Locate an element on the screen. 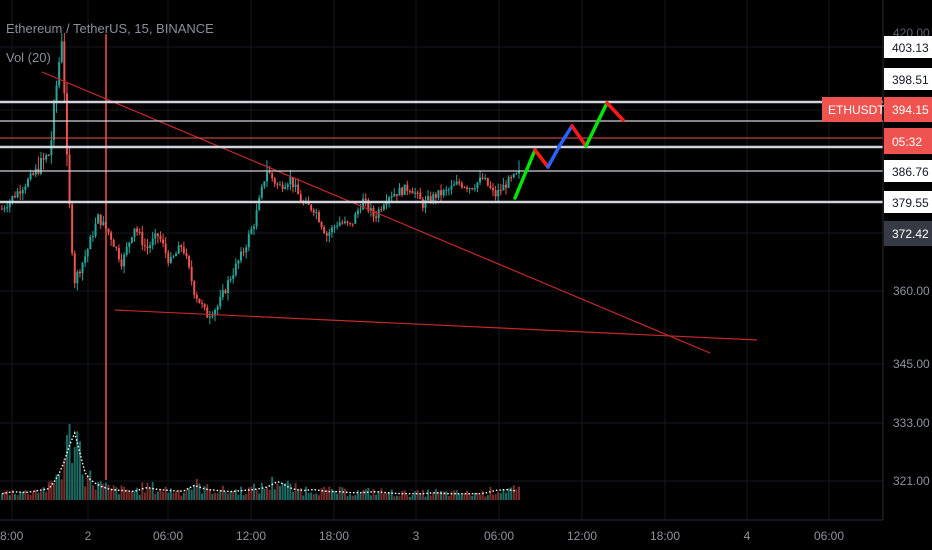  volume-indicator-label: Vol (20) is located at coordinates (28, 57).